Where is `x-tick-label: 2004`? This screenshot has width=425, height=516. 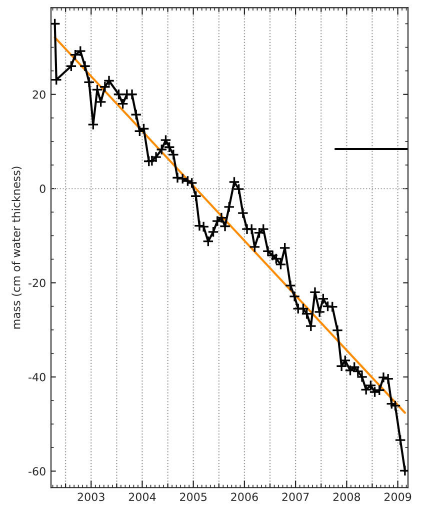 x-tick-label: 2004 is located at coordinates (142, 497).